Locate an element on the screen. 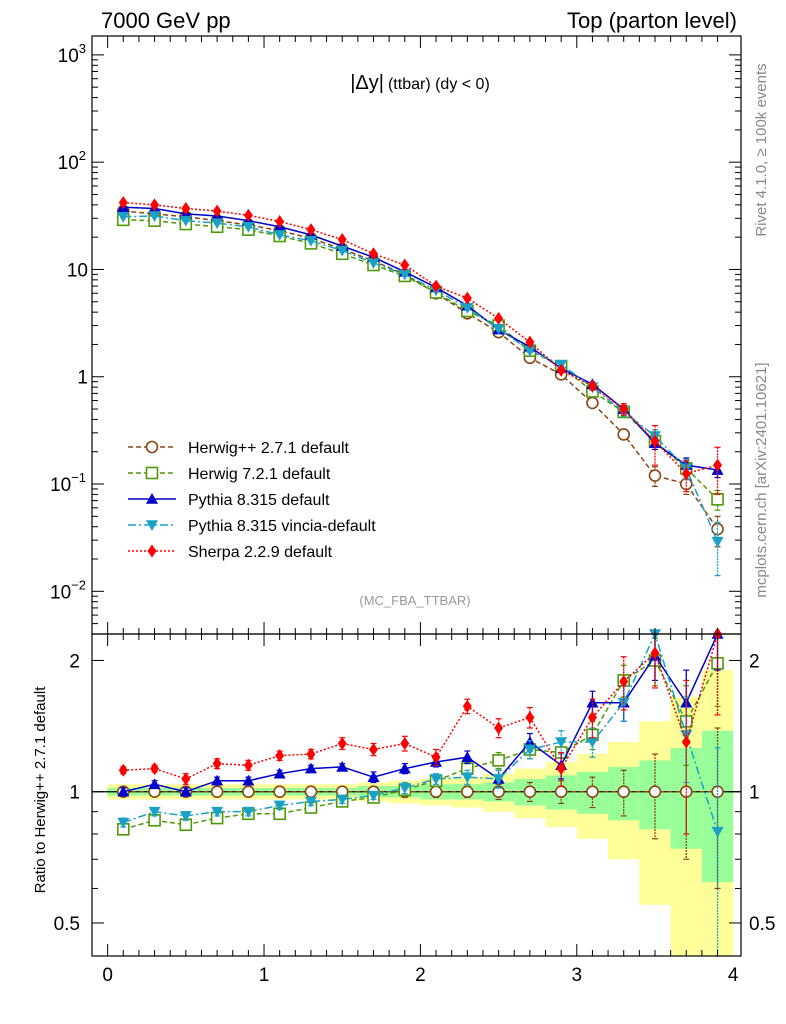 The height and width of the screenshot is (1024, 786). legend-item: Sherpa 2.2.9 default is located at coordinates (230, 552).